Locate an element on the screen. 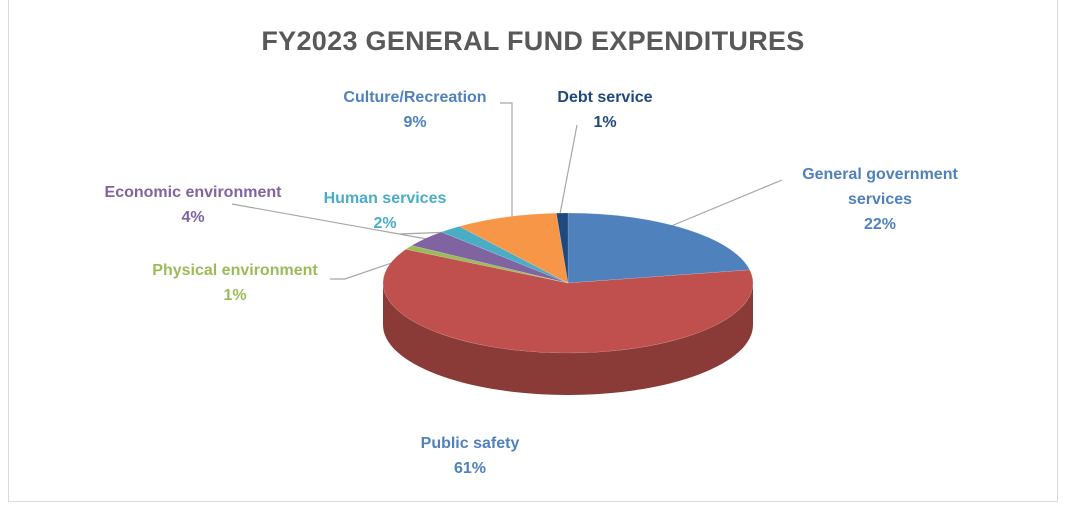  label-name: Debt service is located at coordinates (605, 97).